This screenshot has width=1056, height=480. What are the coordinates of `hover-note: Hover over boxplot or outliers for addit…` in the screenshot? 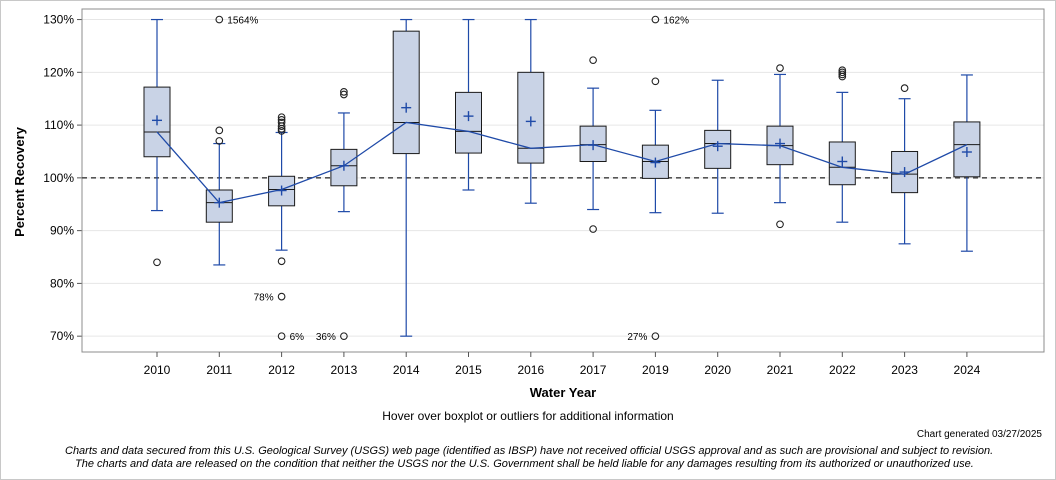 It's located at (528, 416).